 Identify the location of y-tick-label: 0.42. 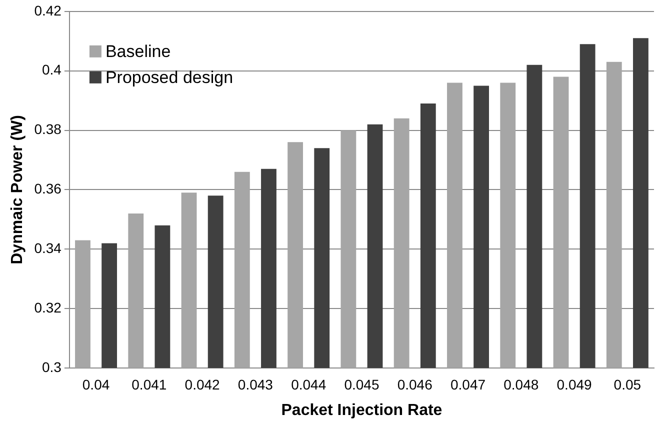
(48, 10).